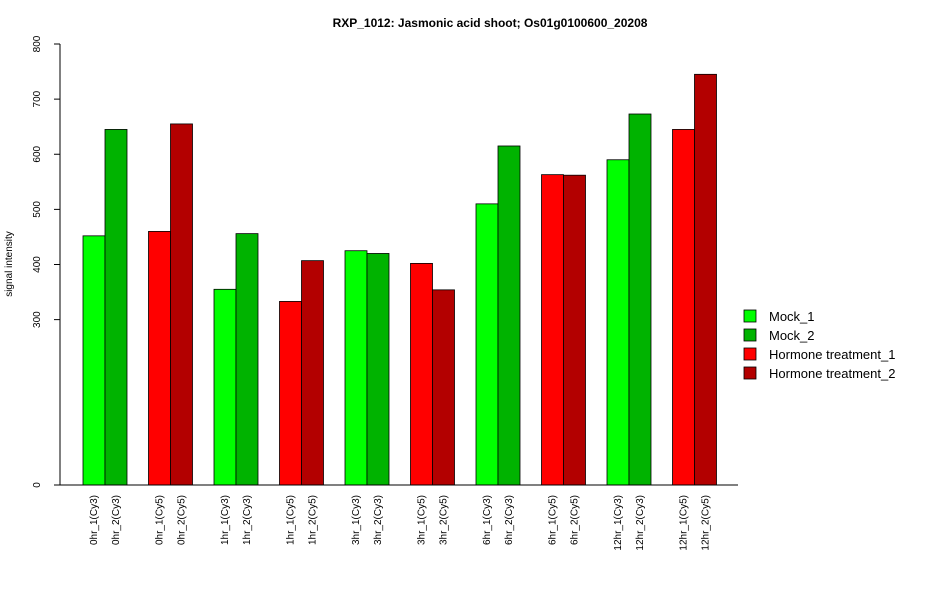 The width and height of the screenshot is (950, 600). What do you see at coordinates (182, 520) in the screenshot?
I see `x-tick-label: 0hr_2(Cy5)` at bounding box center [182, 520].